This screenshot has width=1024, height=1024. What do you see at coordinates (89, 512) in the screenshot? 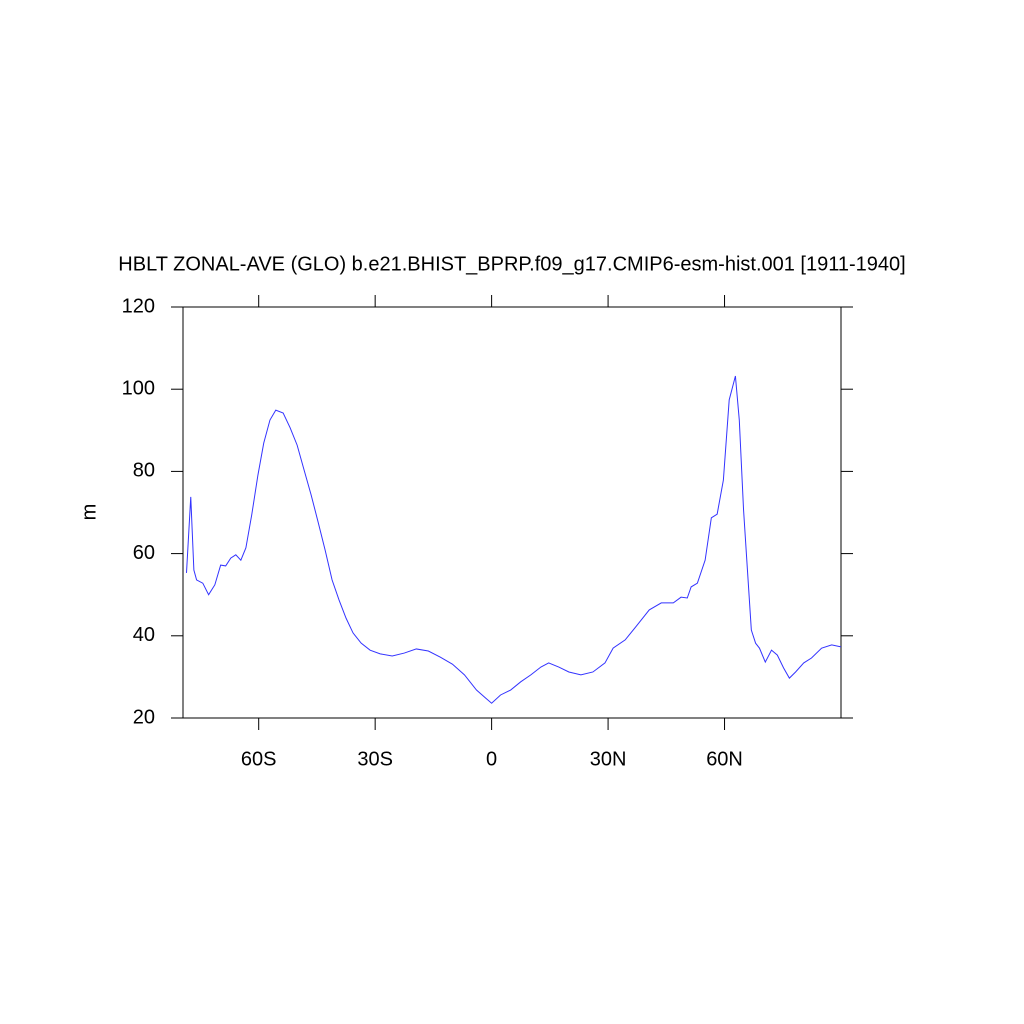
I see `y-axis-label: m` at bounding box center [89, 512].